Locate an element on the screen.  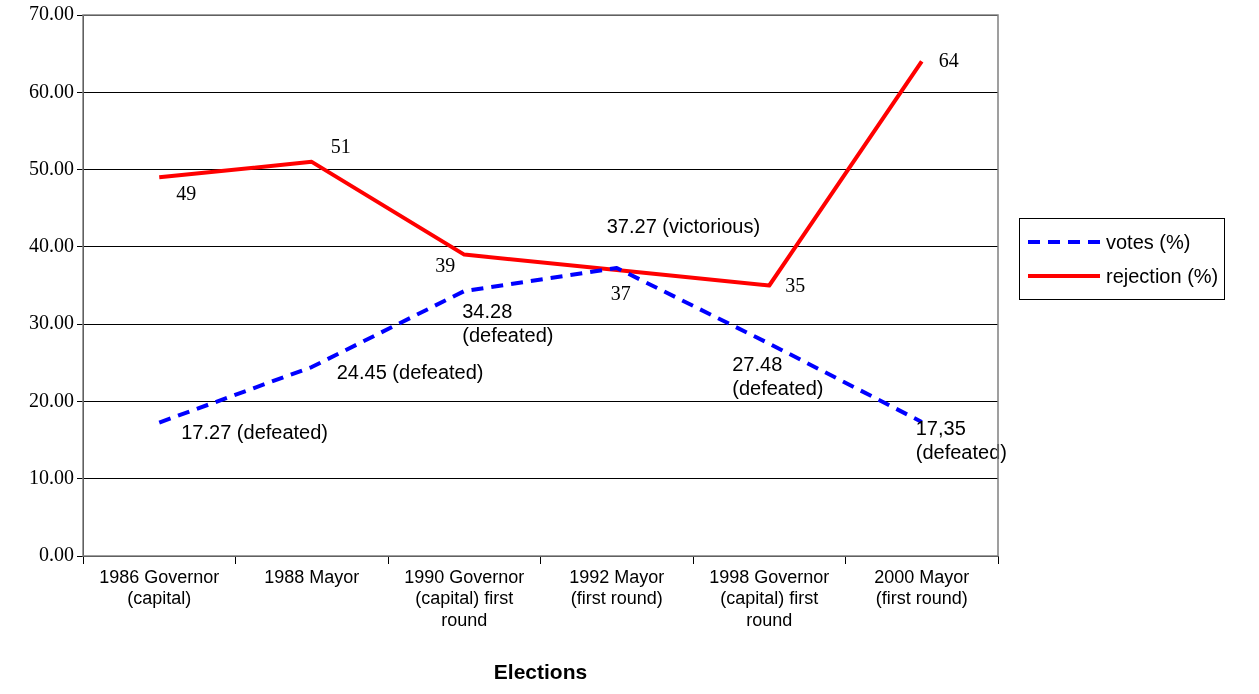
data-label: 37.27 (victorious) is located at coordinates (683, 226).